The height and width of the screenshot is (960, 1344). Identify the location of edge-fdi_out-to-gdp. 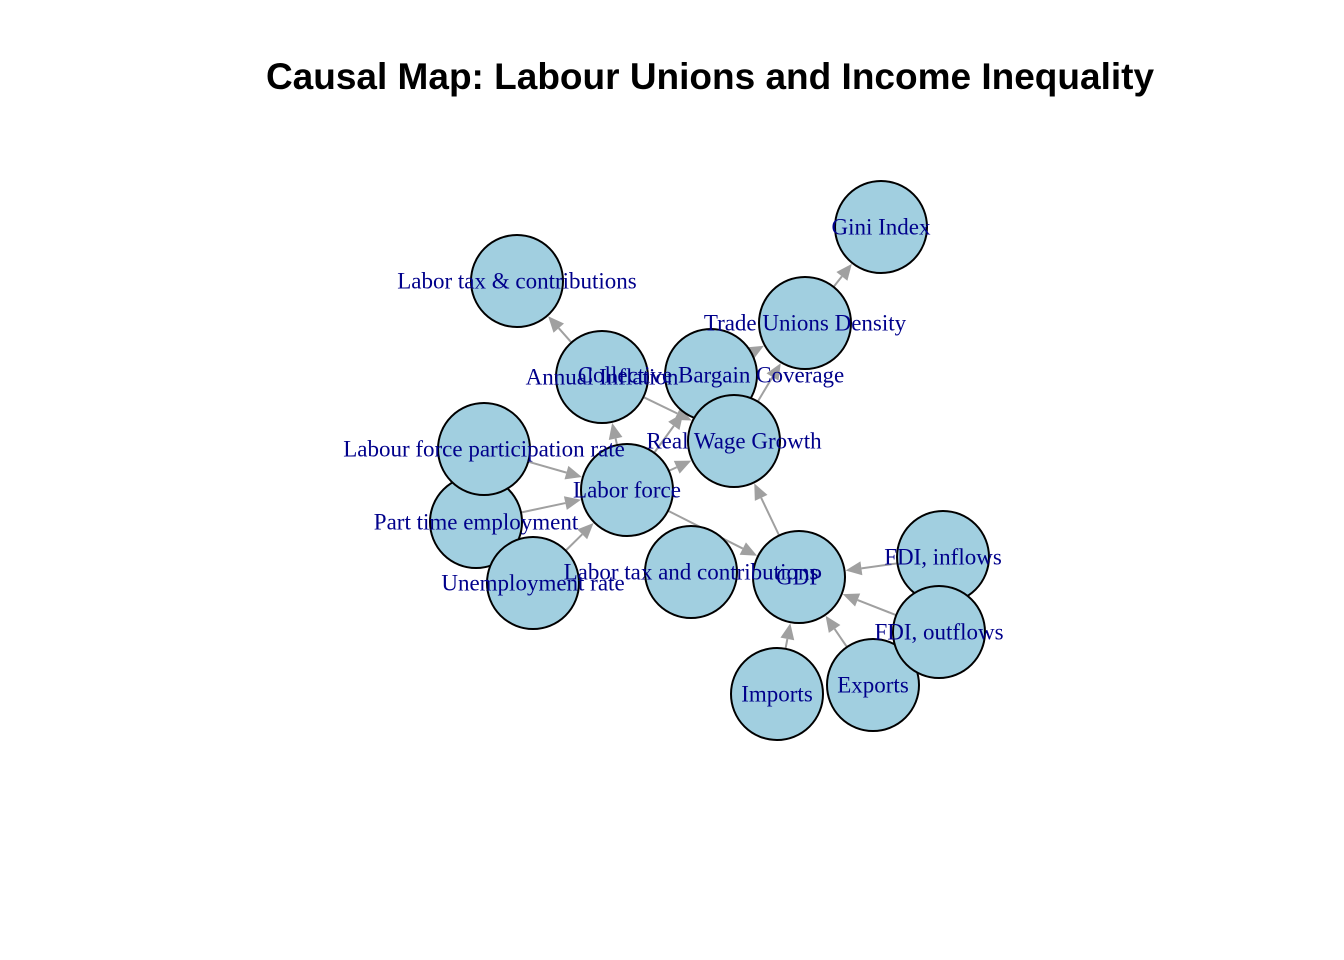
(869, 605).